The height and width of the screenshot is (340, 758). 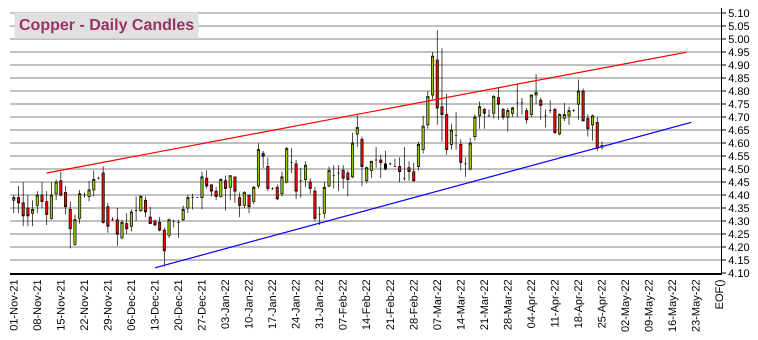 What do you see at coordinates (650, 305) in the screenshot?
I see `x-tick-label: 09-May-22` at bounding box center [650, 305].